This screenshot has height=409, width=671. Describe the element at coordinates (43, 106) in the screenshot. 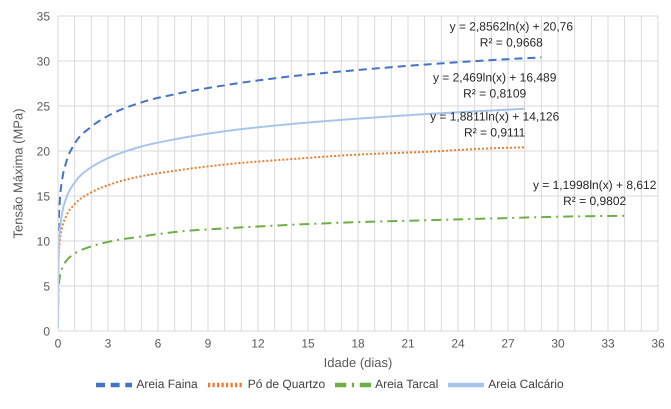

I see `y-tick-label: 25` at that location.